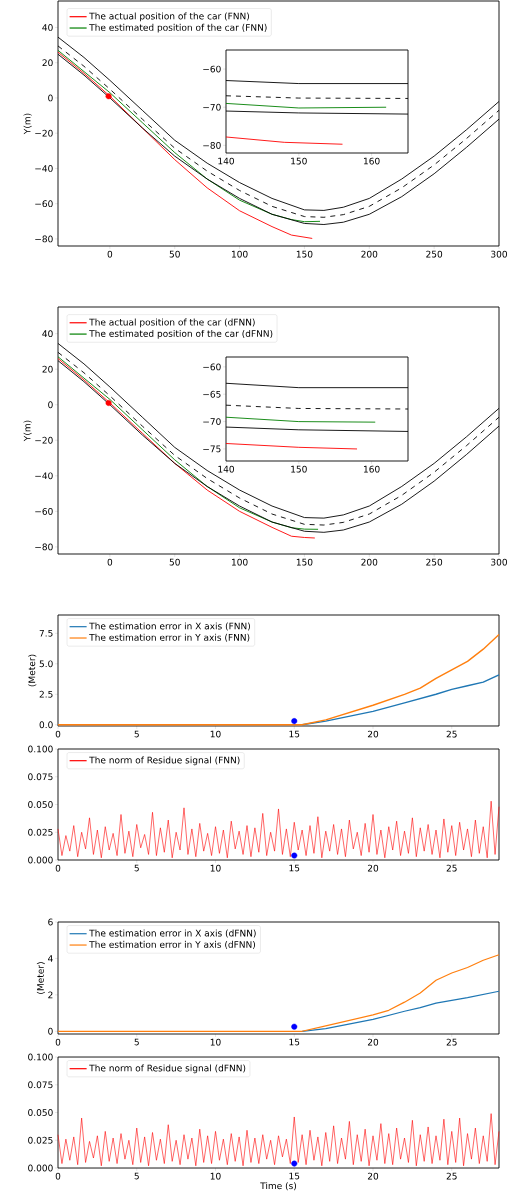 The width and height of the screenshot is (514, 1204). Describe the element at coordinates (172, 944) in the screenshot. I see `legend-label: The estimation error in Y axis (dFNN)` at that location.